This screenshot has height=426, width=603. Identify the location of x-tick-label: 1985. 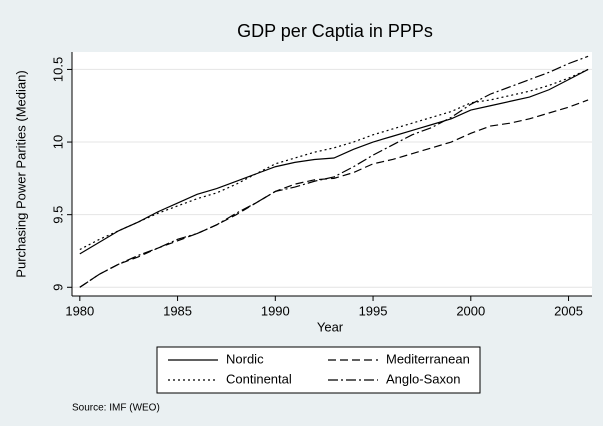
(177, 310).